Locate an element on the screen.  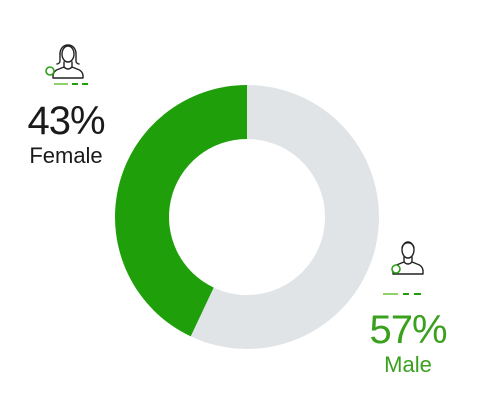
female-category-label: Female is located at coordinates (66, 155).